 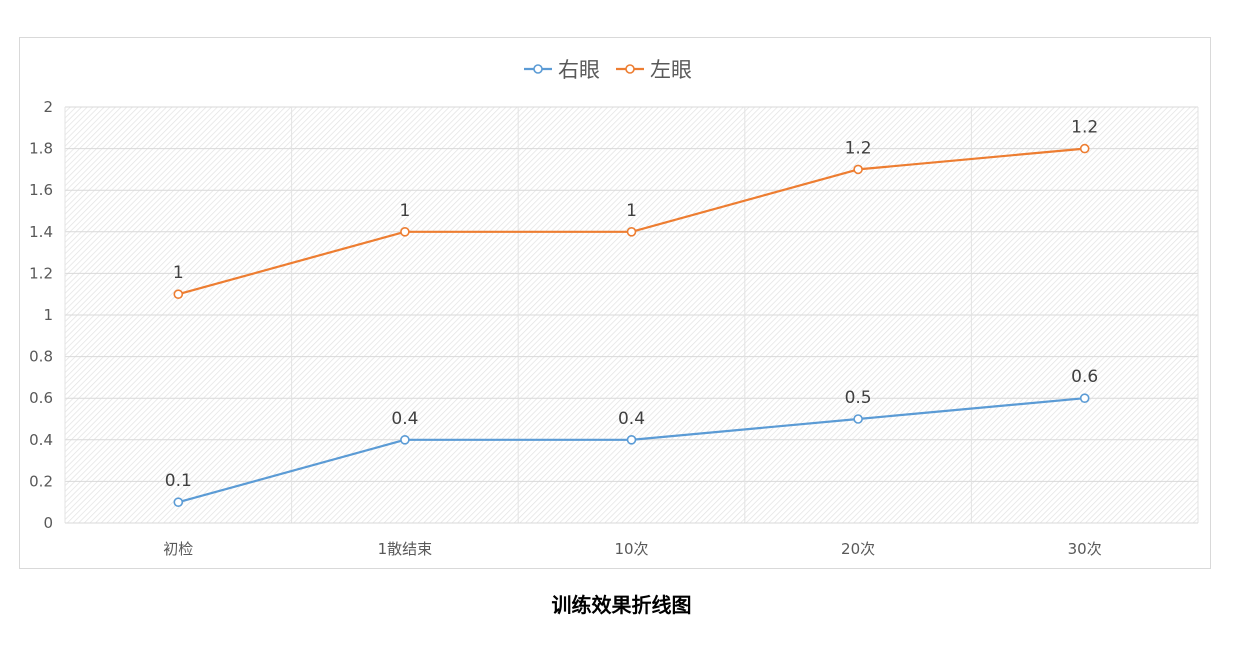 I want to click on y-tick-label: 1, so click(x=48, y=315).